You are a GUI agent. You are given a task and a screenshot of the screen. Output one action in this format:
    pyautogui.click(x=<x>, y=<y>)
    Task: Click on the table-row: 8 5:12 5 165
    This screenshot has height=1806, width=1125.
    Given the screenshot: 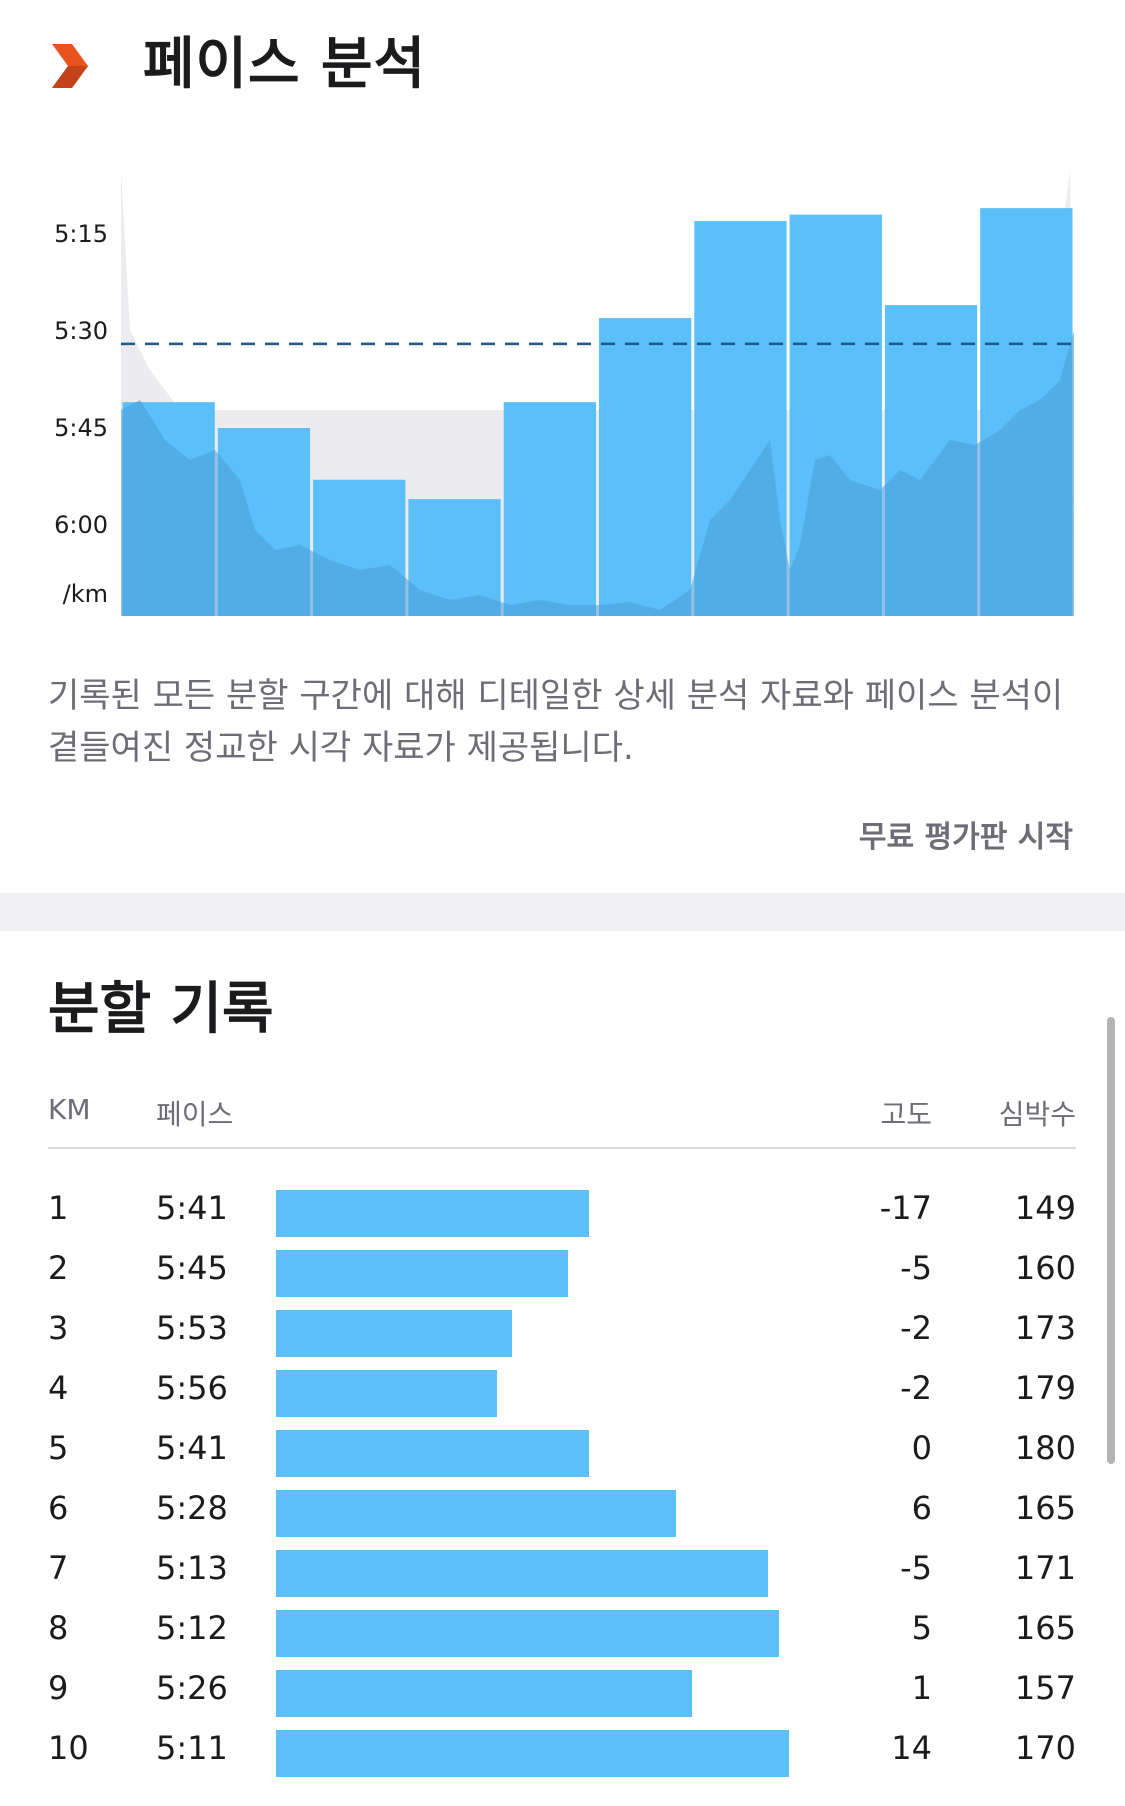 What is the action you would take?
    pyautogui.click(x=562, y=1628)
    